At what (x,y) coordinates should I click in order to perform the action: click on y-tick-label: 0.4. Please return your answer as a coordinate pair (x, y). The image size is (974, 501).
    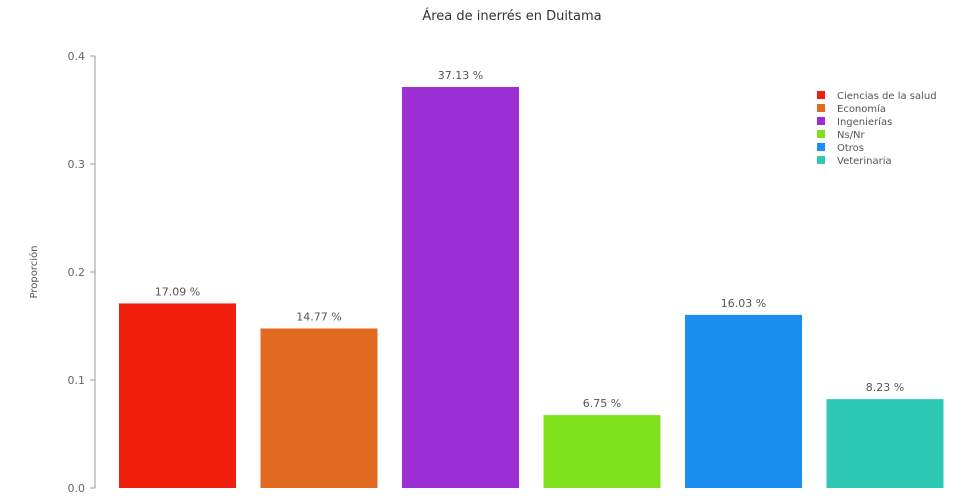
    Looking at the image, I should click on (77, 56).